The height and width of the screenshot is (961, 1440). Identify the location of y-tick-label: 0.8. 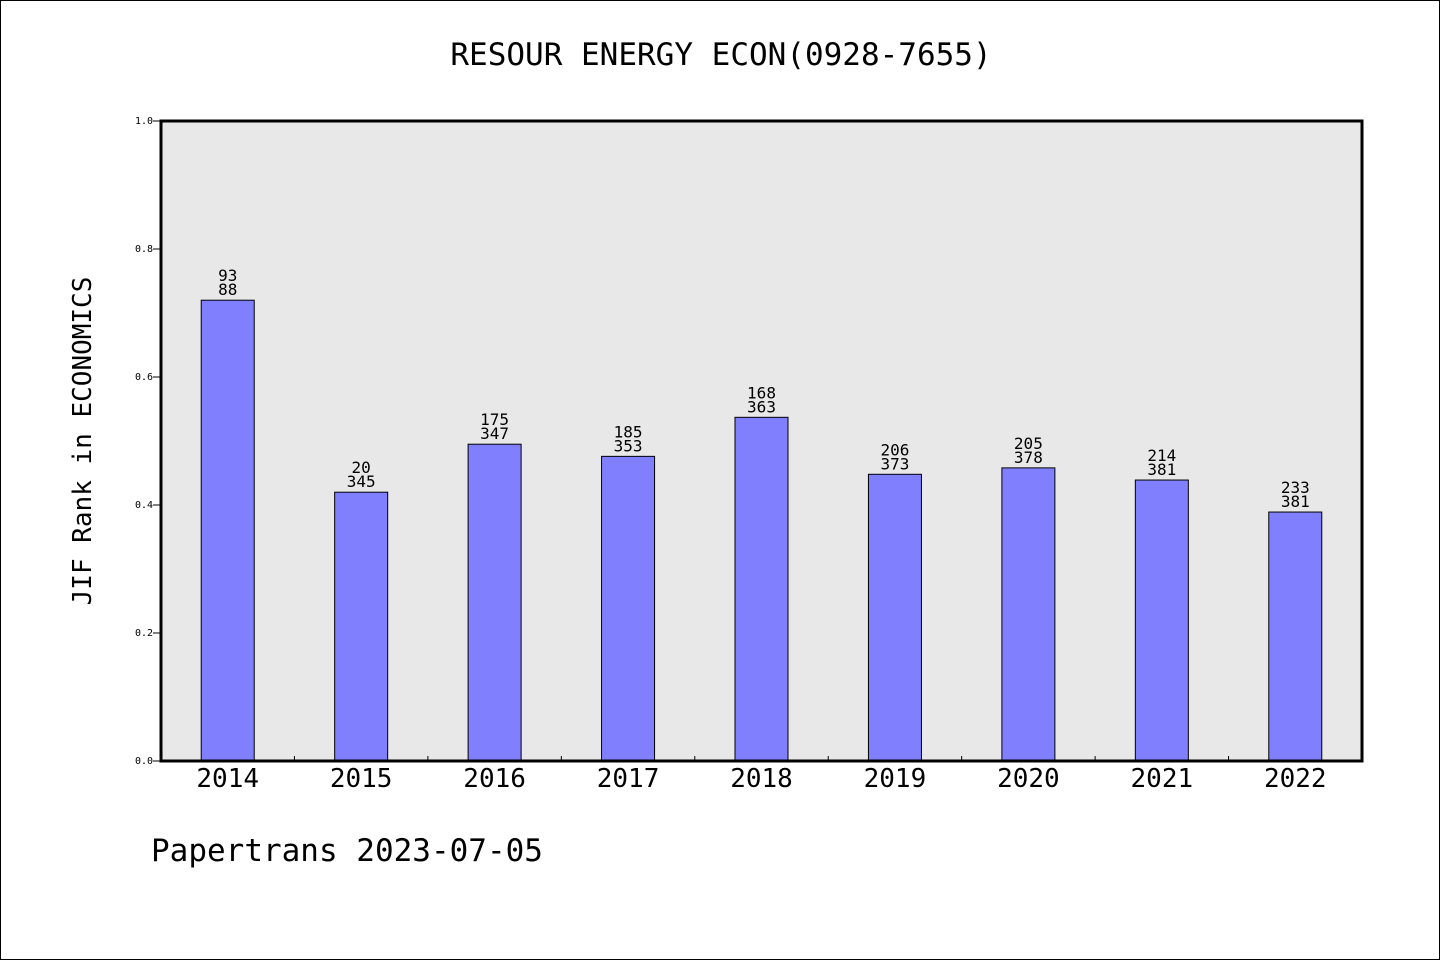
(144, 249).